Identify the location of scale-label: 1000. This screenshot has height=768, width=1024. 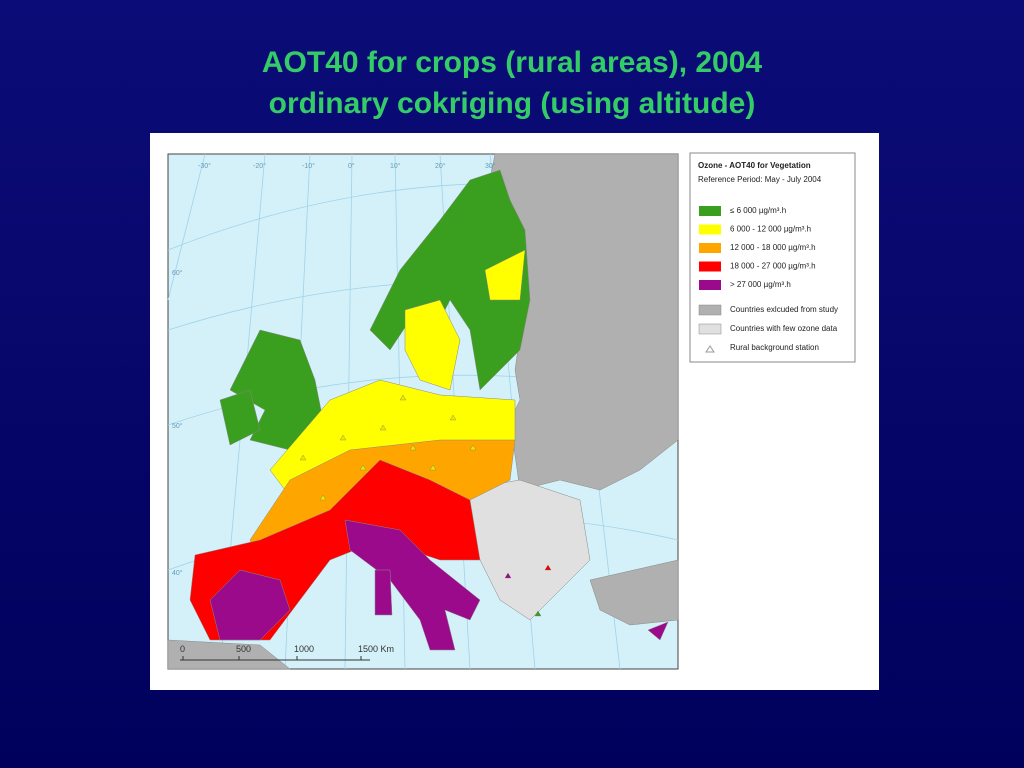
(304, 649).